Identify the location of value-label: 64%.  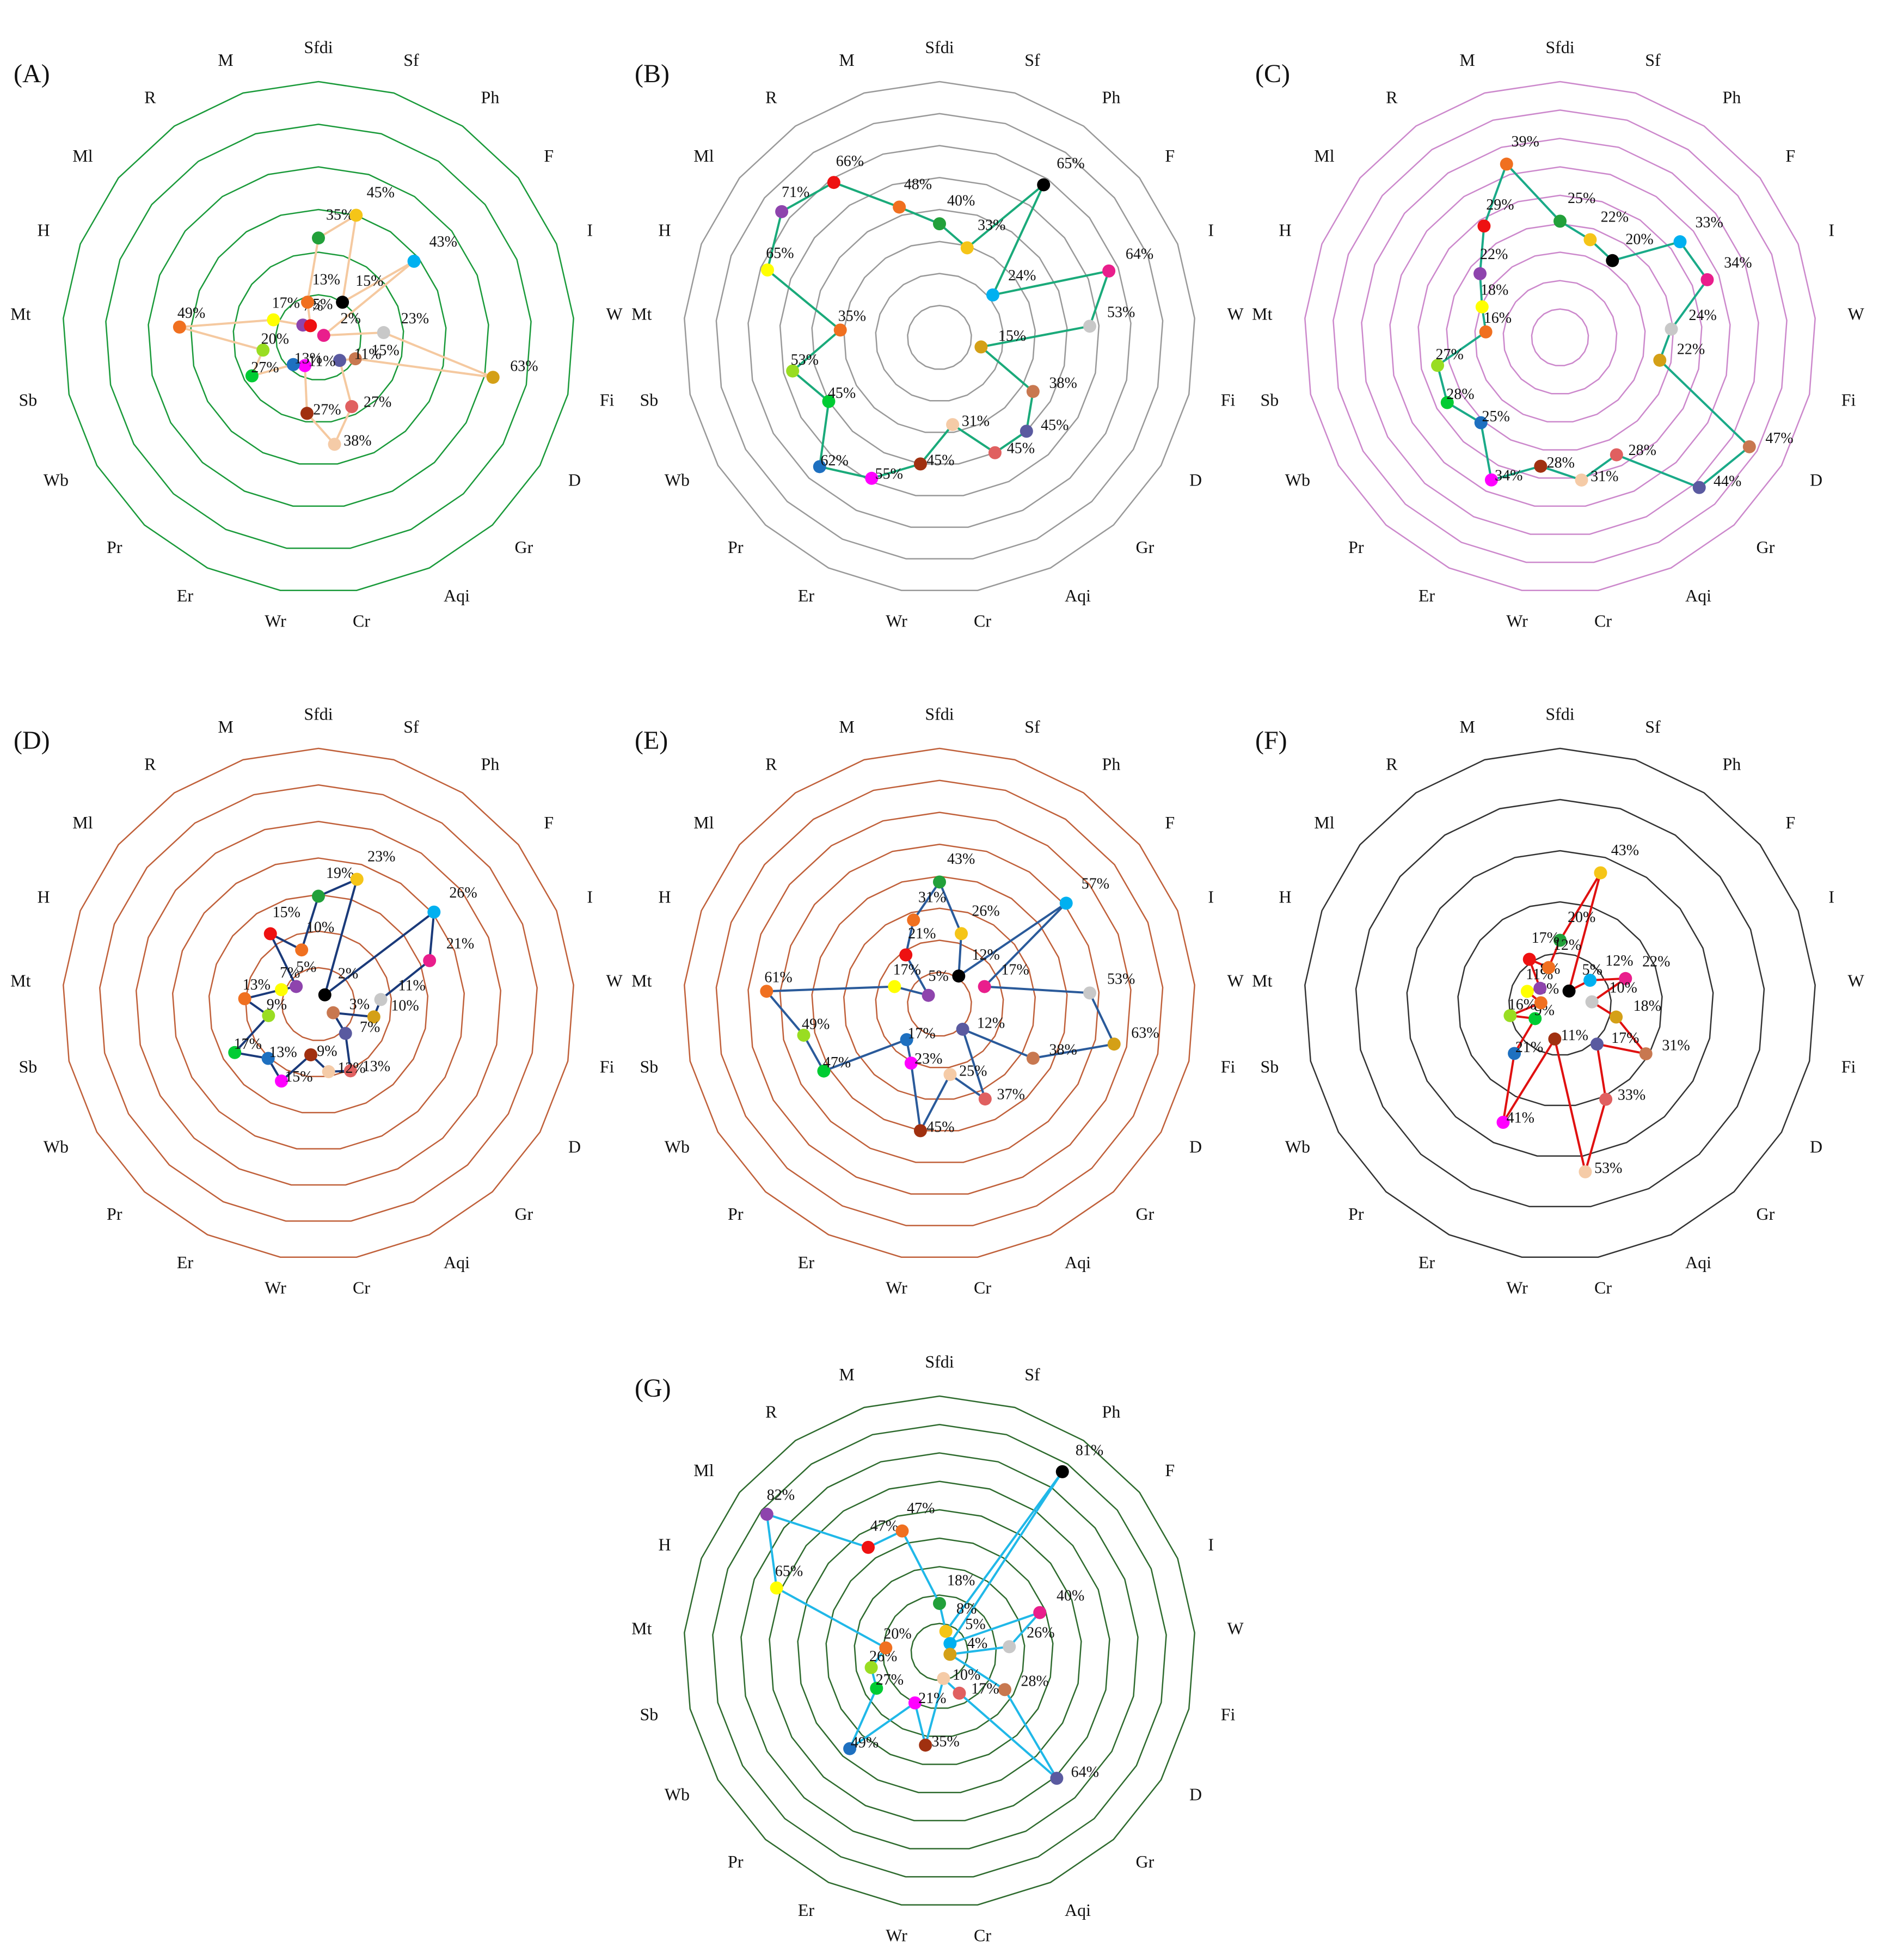
(1085, 1773).